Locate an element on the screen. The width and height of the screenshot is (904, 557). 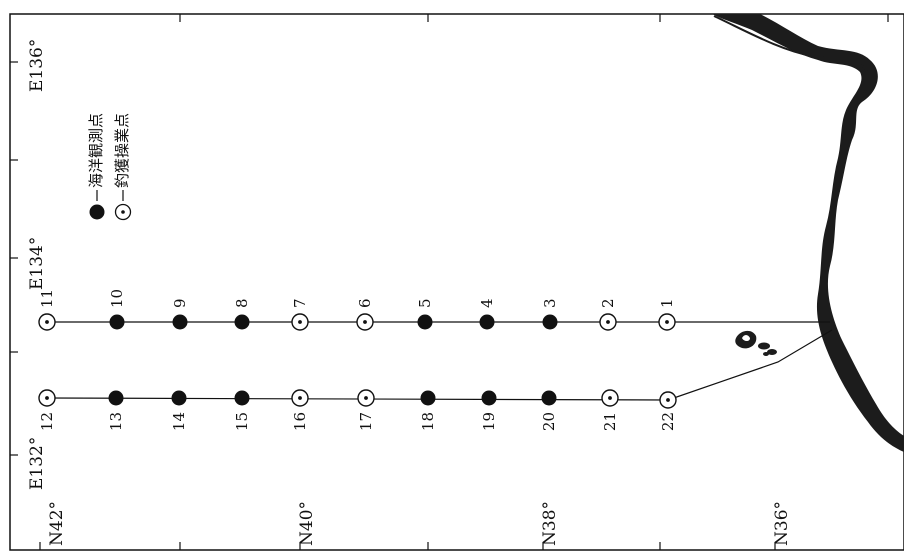
station-number-label: 9 is located at coordinates (180, 303).